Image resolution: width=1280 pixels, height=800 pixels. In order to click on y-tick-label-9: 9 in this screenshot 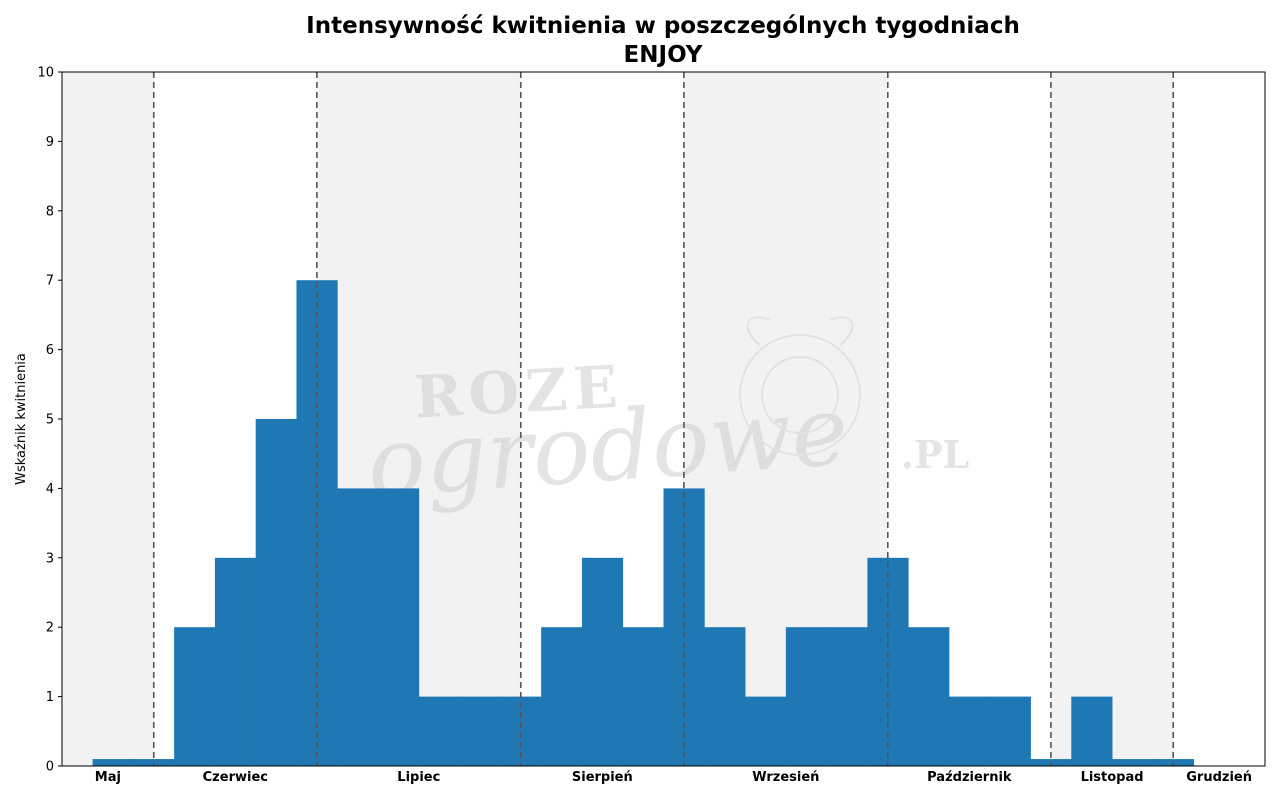, I will do `click(50, 142)`.